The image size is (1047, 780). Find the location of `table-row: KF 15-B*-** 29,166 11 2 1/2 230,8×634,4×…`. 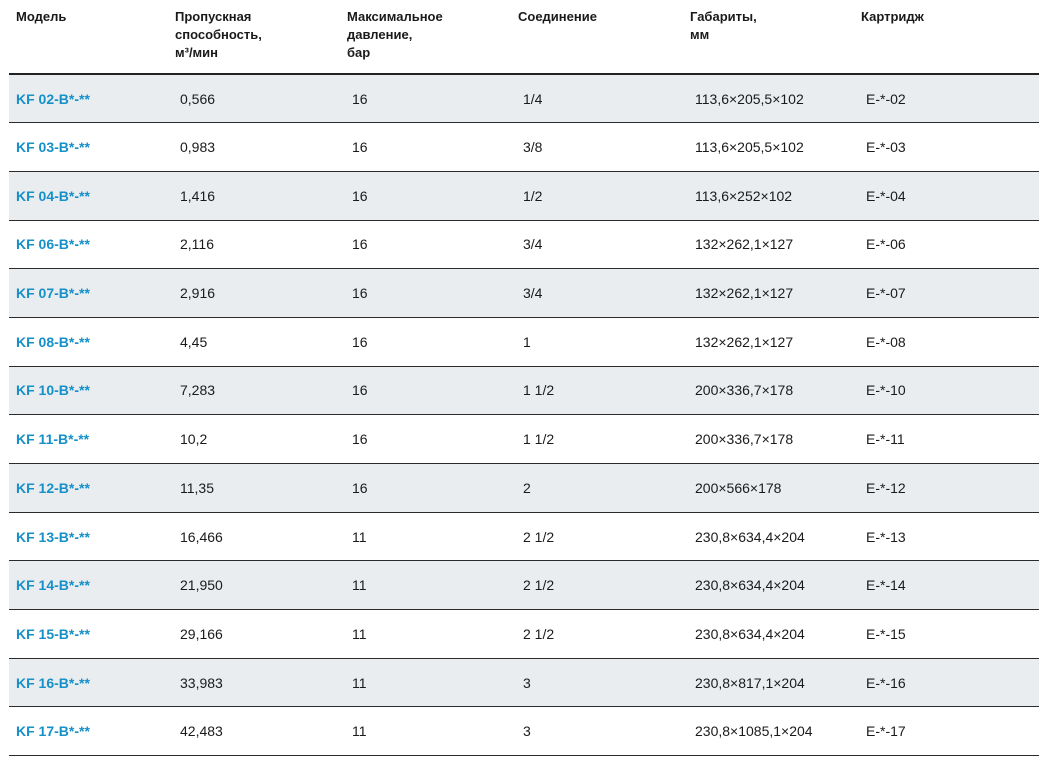

table-row: KF 15-B*-** 29,166 11 2 1/2 230,8×634,4×… is located at coordinates (524, 634).